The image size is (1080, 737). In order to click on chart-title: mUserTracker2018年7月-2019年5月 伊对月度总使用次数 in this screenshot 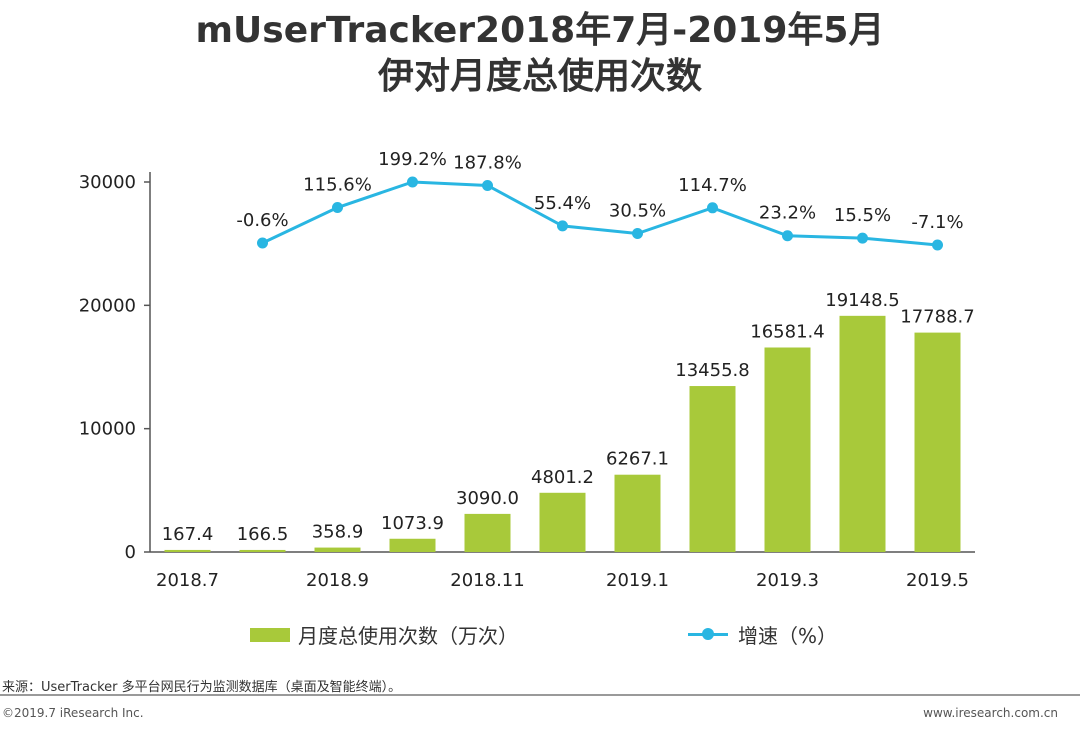, I will do `click(540, 54)`.